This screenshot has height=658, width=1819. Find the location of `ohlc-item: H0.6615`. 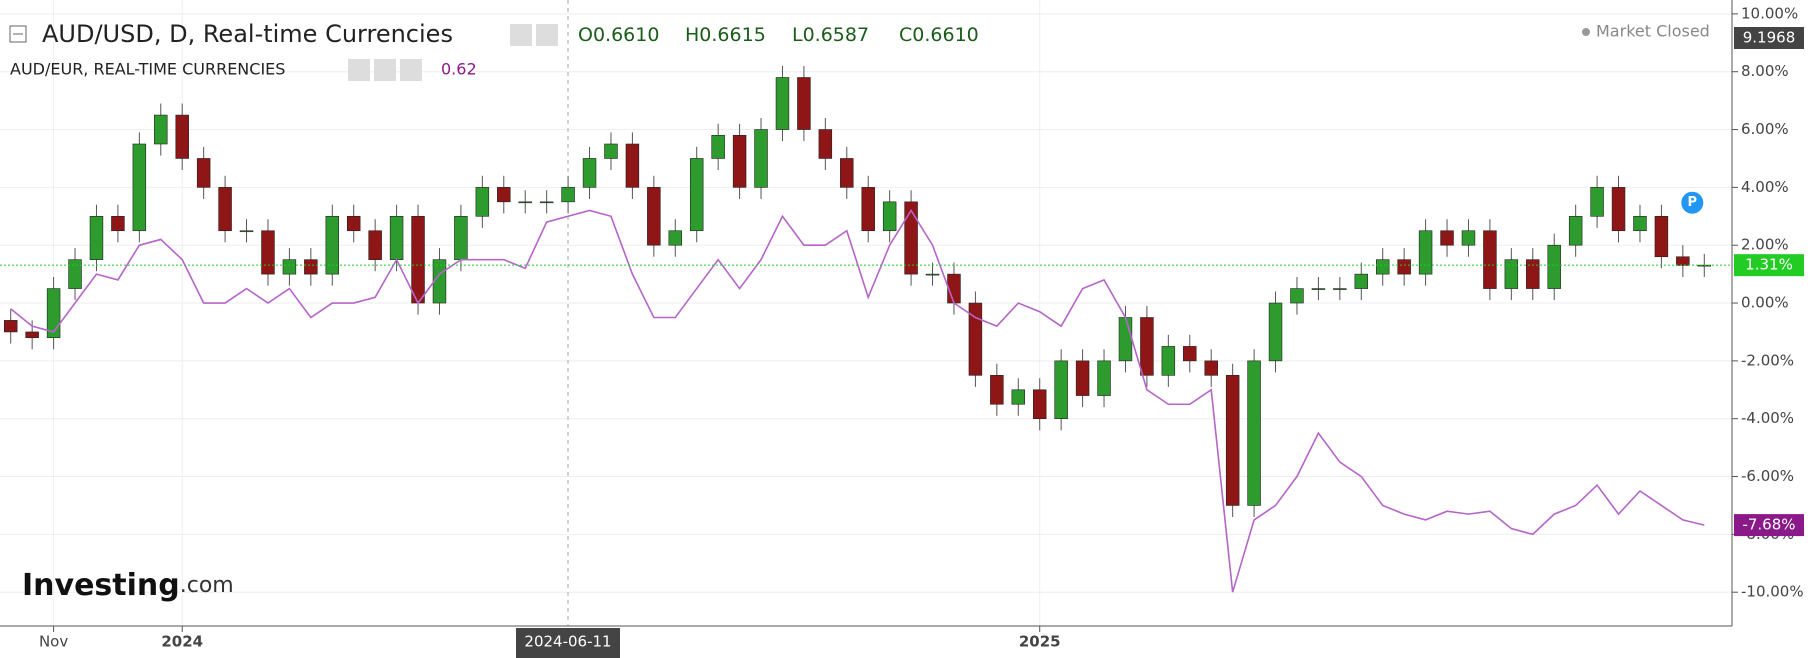

ohlc-item: H0.6615 is located at coordinates (725, 35).